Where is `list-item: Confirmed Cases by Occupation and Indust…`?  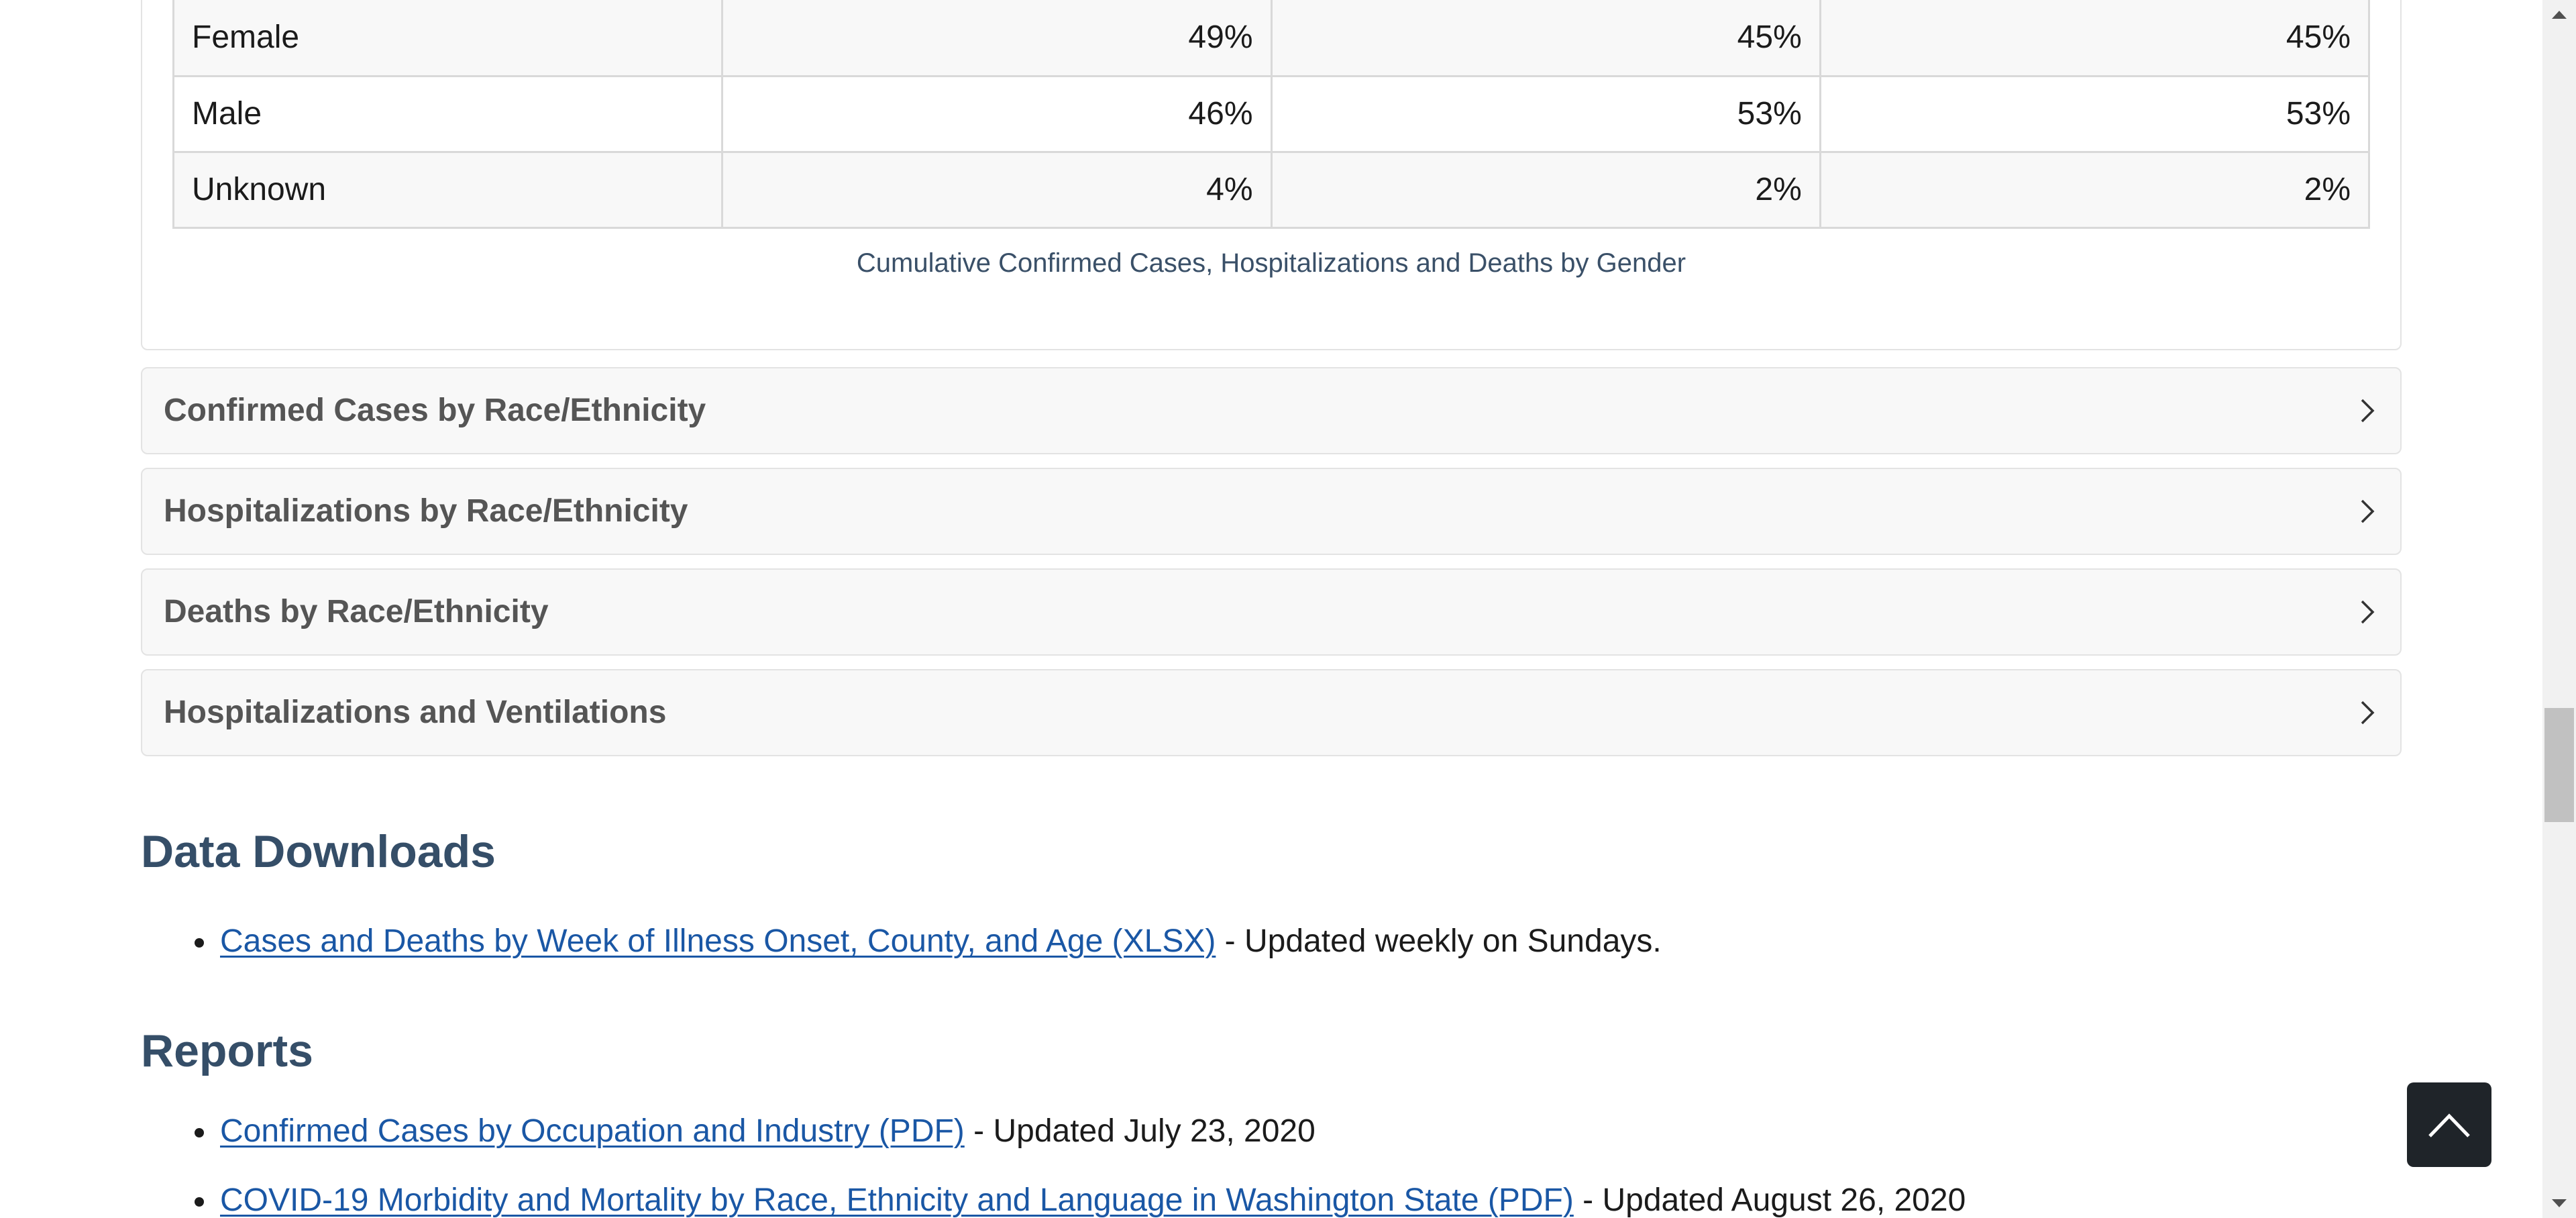
list-item: Confirmed Cases by Occupation and Indust… is located at coordinates (1073, 1148).